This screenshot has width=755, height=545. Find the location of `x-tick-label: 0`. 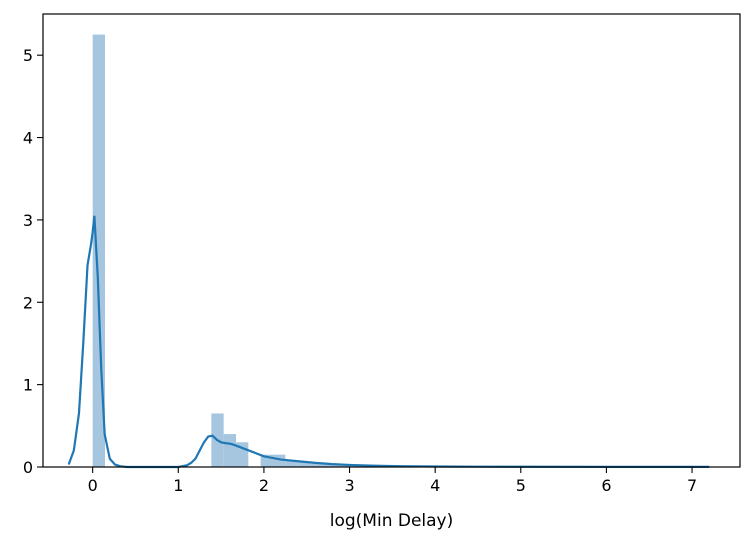

x-tick-label: 0 is located at coordinates (93, 485).